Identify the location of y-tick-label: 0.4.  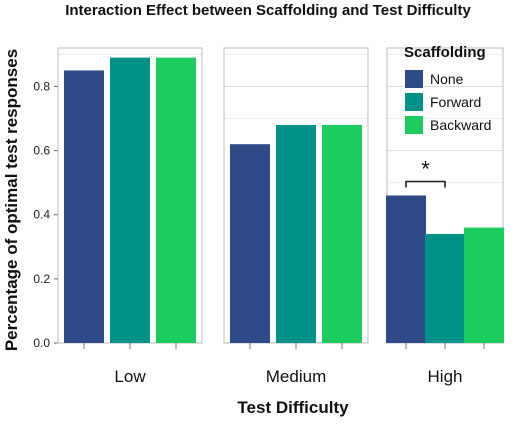
(41, 215).